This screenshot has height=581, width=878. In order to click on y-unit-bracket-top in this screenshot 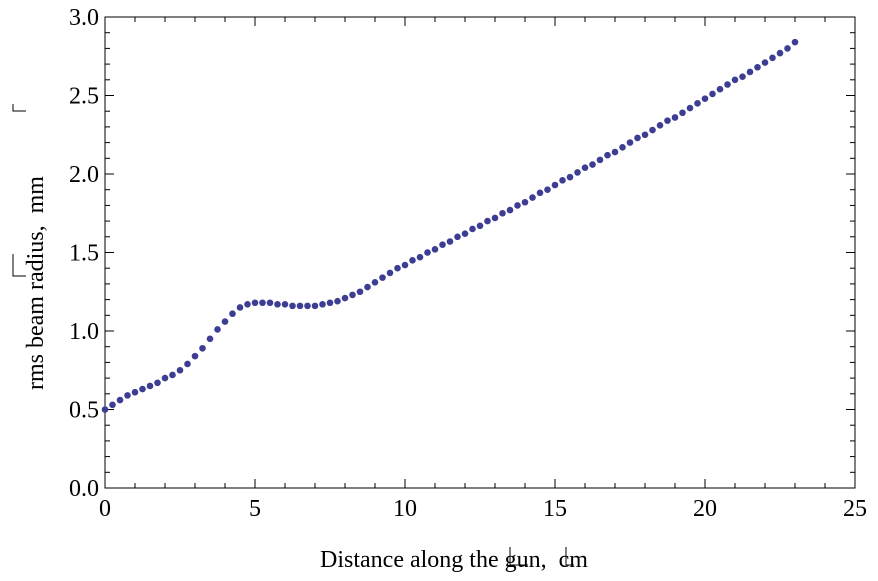, I will do `click(19, 108)`.